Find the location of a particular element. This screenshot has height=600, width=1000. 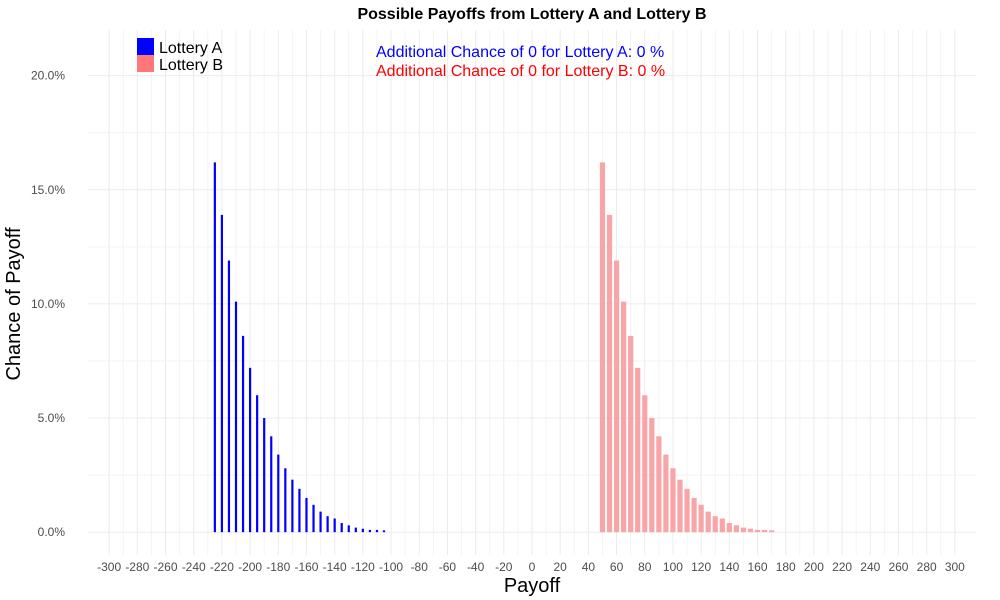

x-tick-label: -140 is located at coordinates (335, 567).